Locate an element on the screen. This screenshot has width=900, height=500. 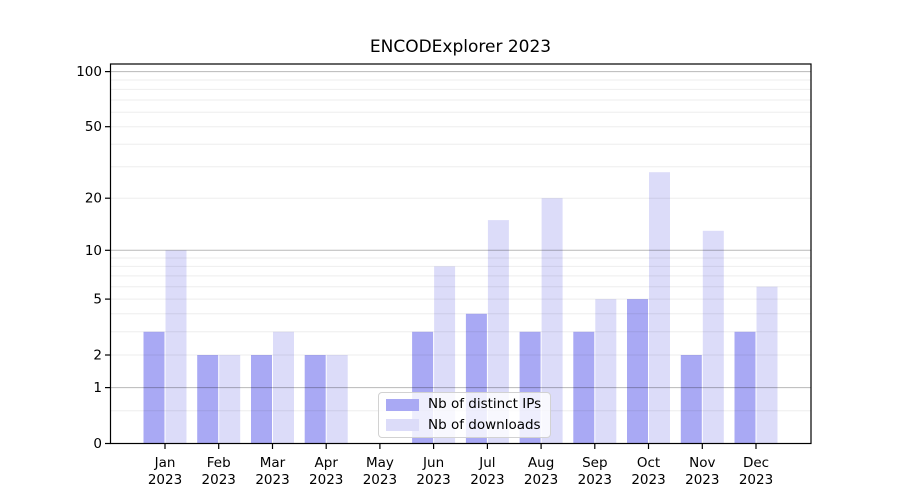
x-tick-label: Sep 2023 is located at coordinates (595, 471).